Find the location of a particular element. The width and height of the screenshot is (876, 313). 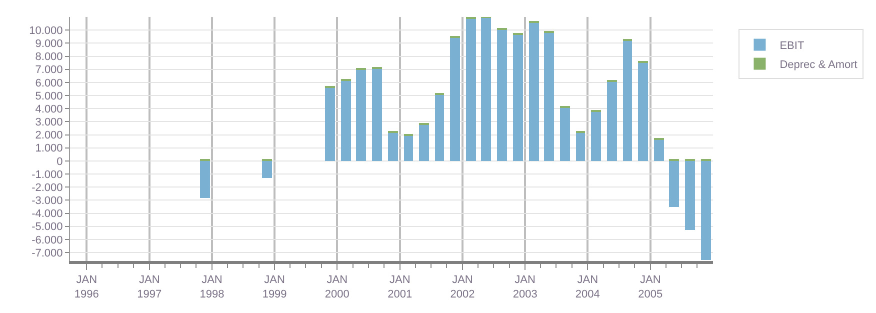

x-tick-label: JAN 2002 is located at coordinates (462, 287).